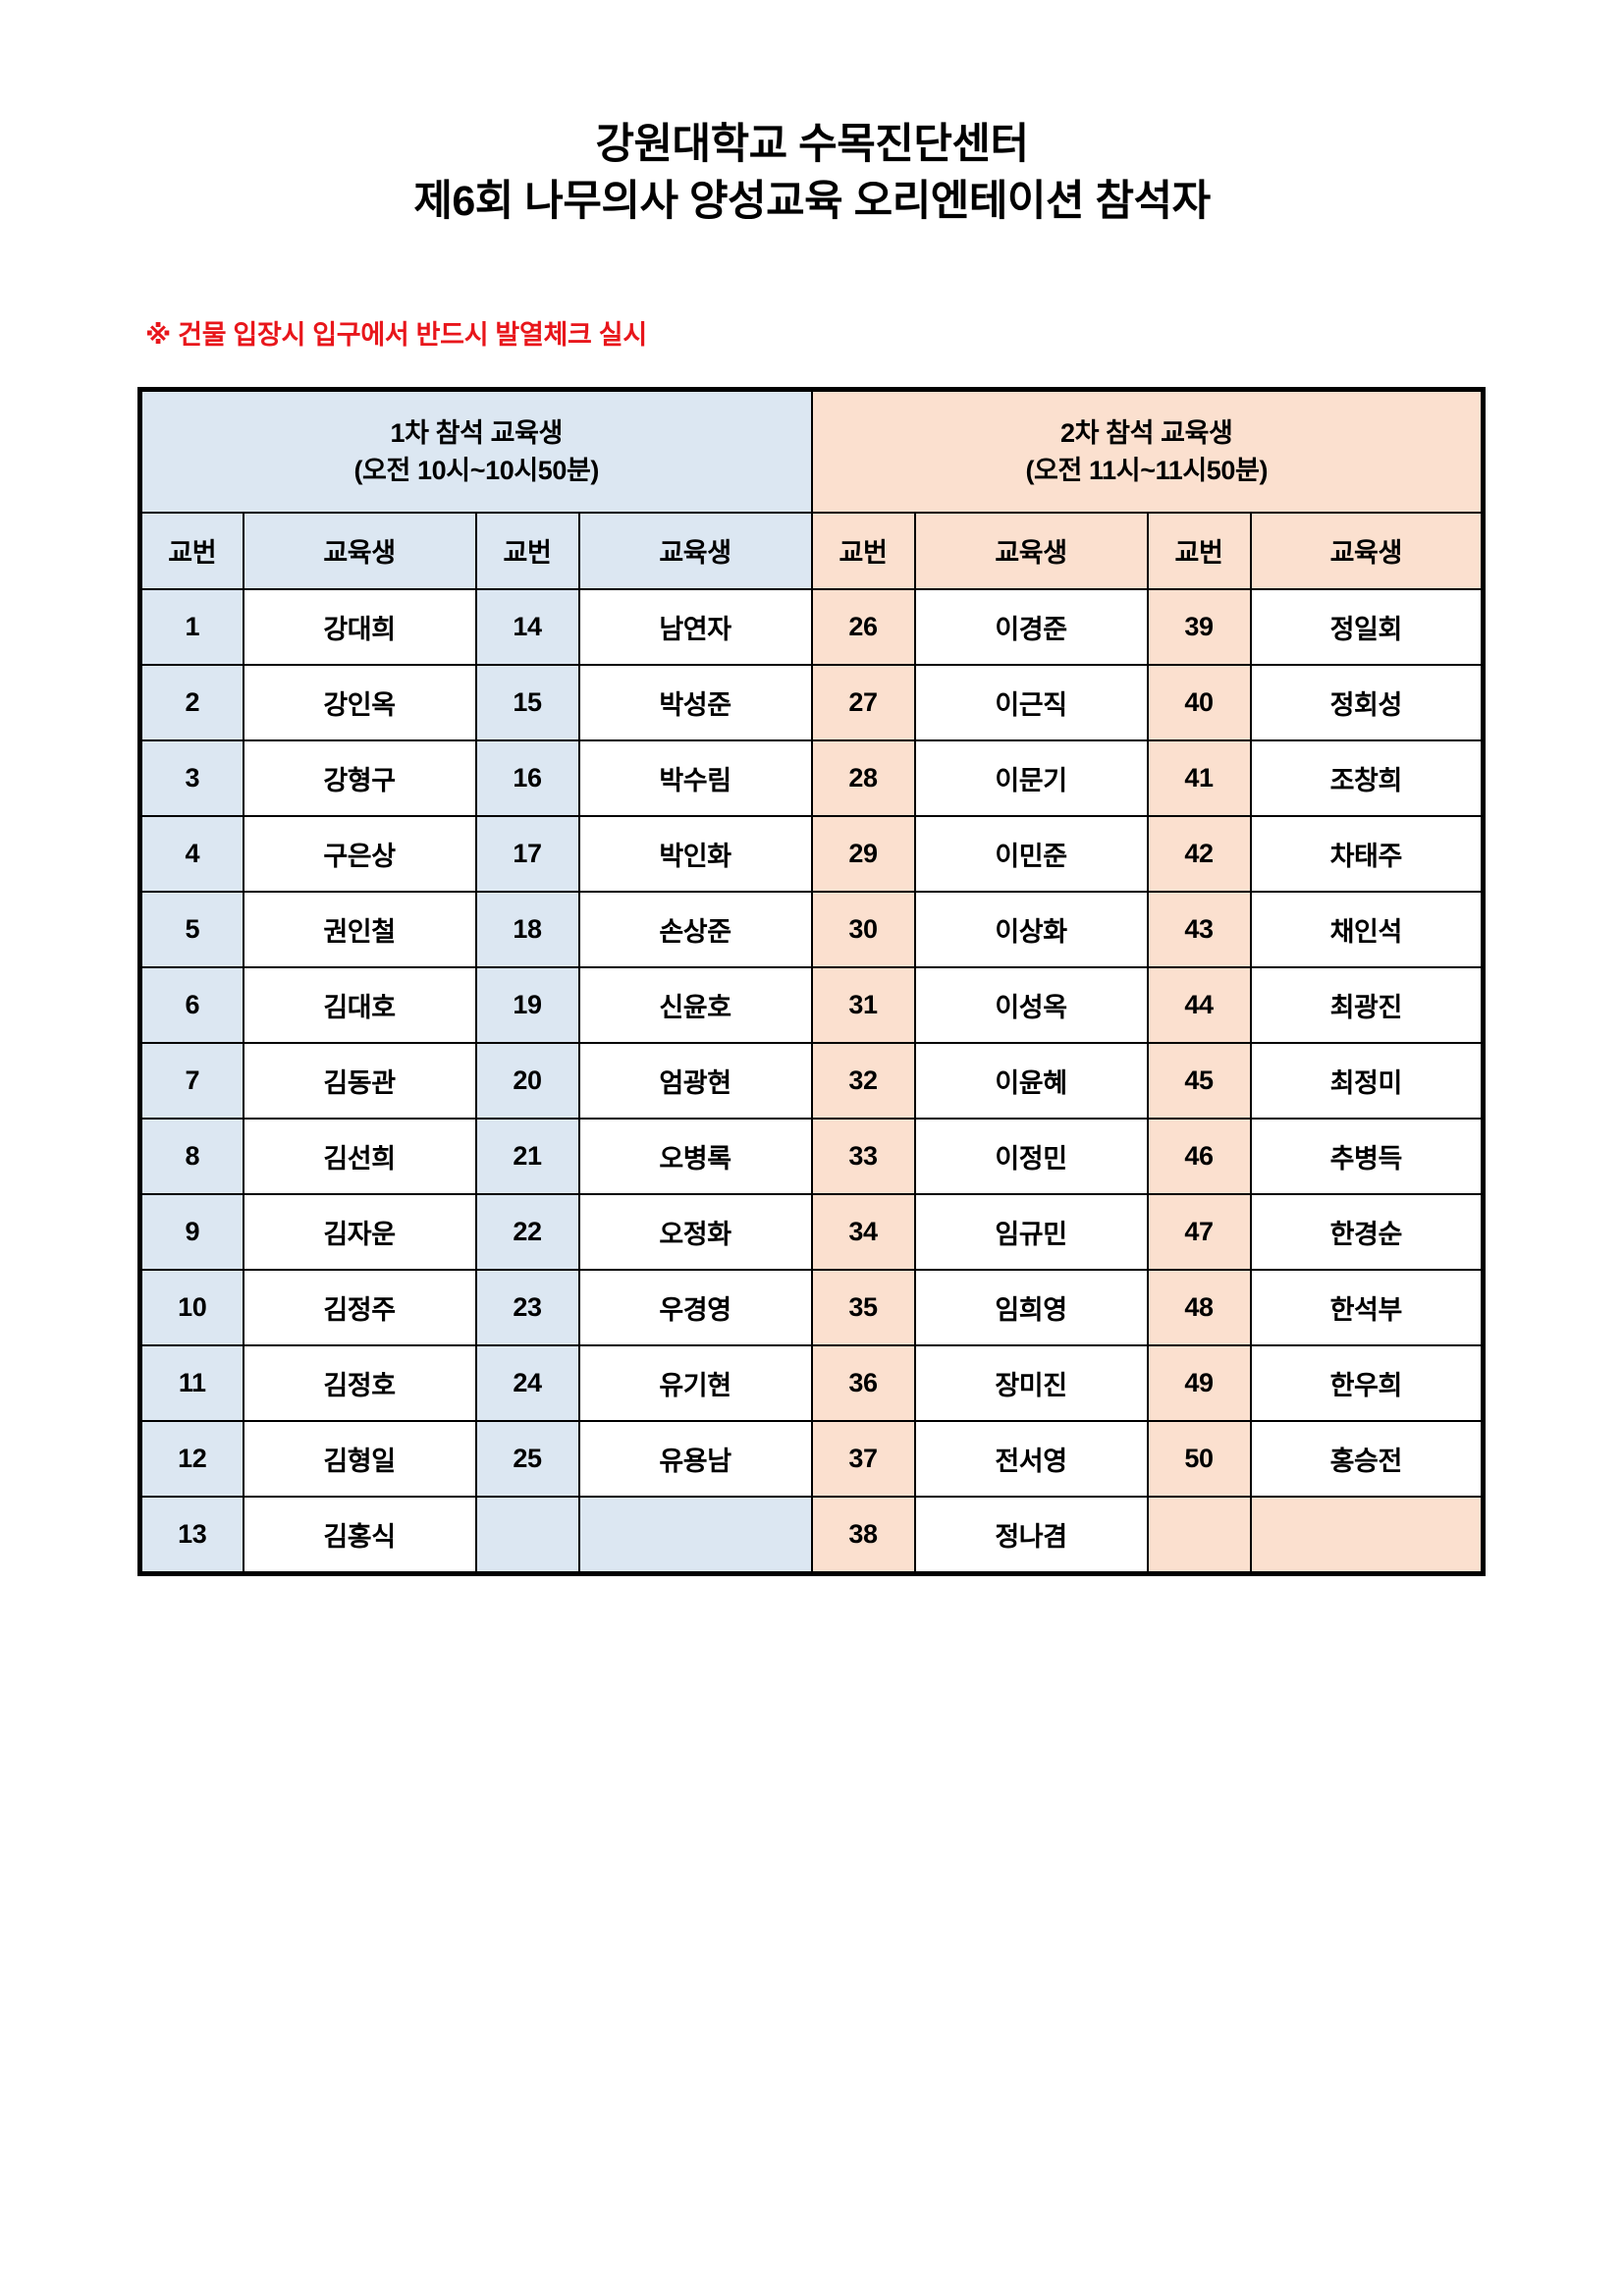 Image resolution: width=1624 pixels, height=2296 pixels. I want to click on col-header-name-3: 교육생, so click(1031, 550).